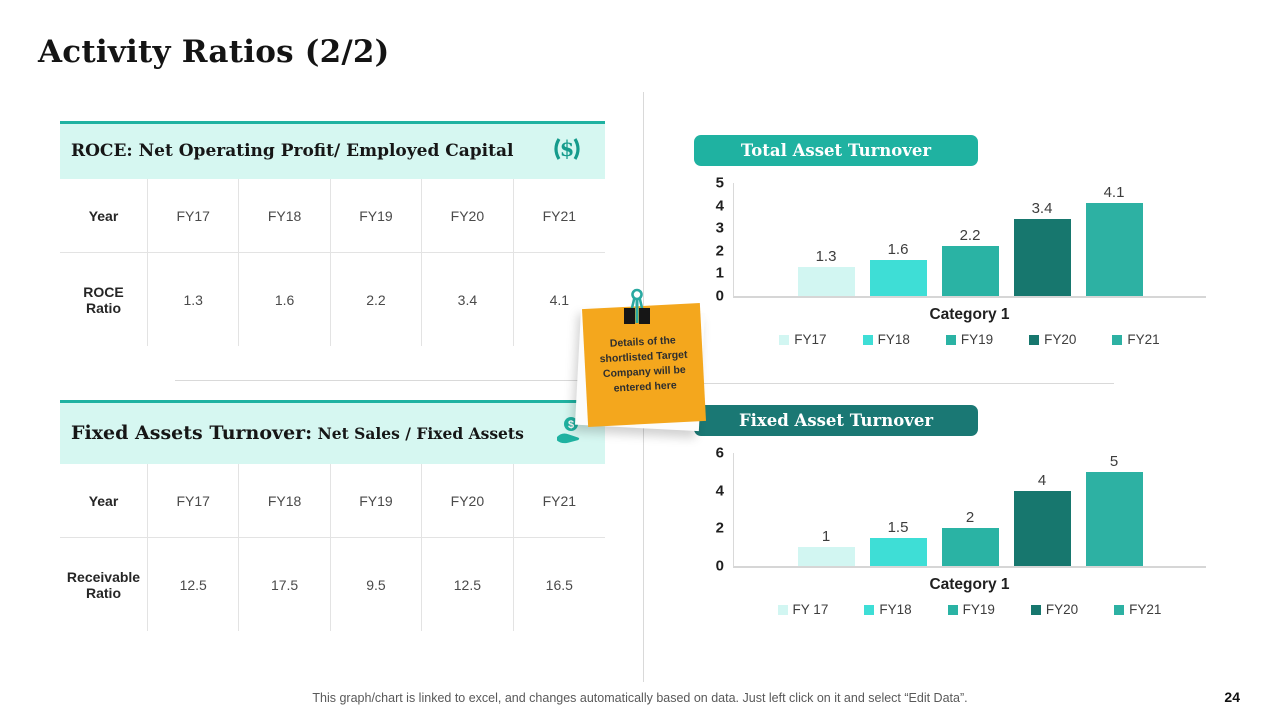 The image size is (1280, 720). I want to click on legend-label: FY19, so click(978, 609).